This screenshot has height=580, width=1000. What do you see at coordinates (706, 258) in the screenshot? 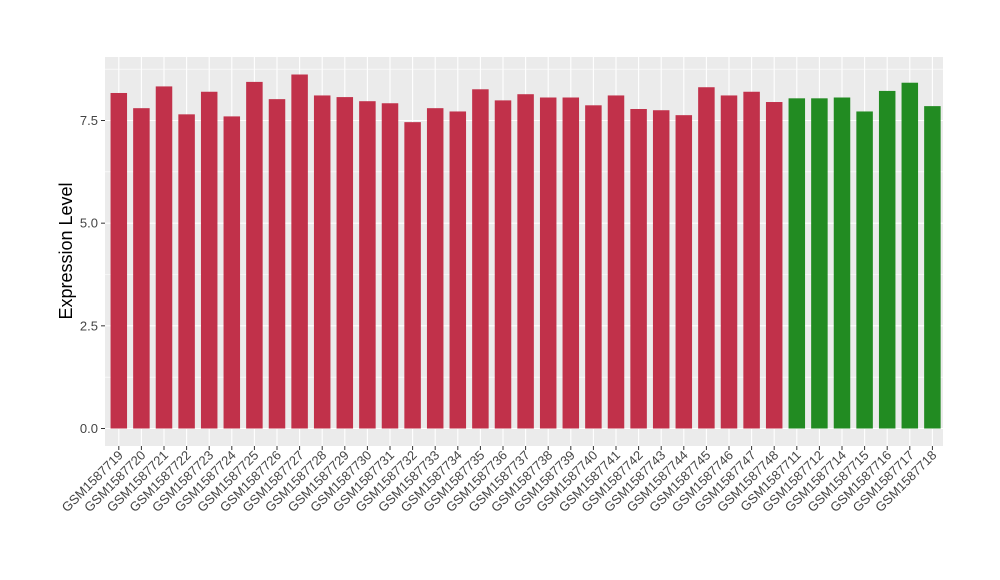
I see `bar-GSM1587745` at bounding box center [706, 258].